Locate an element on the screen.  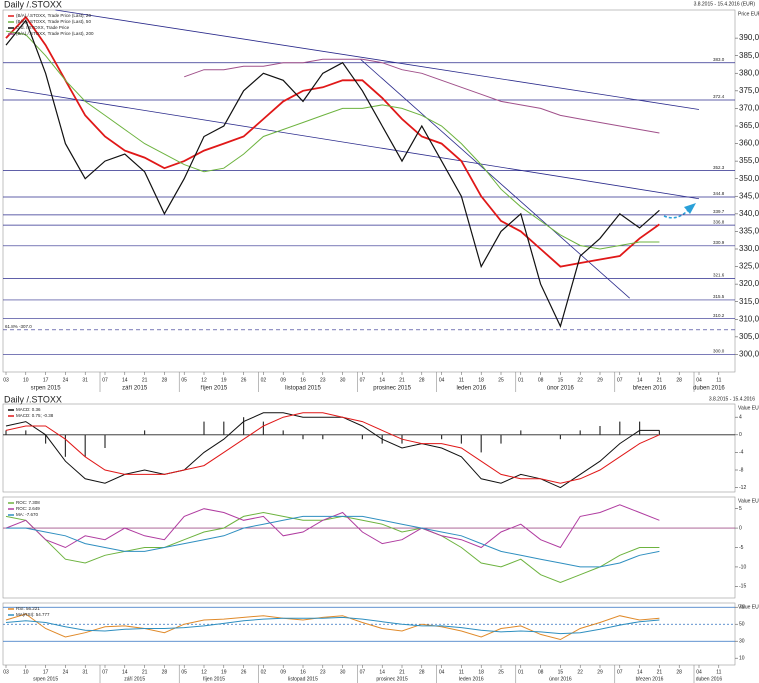
y-tick-label: -10 is located at coordinates (742, 567).